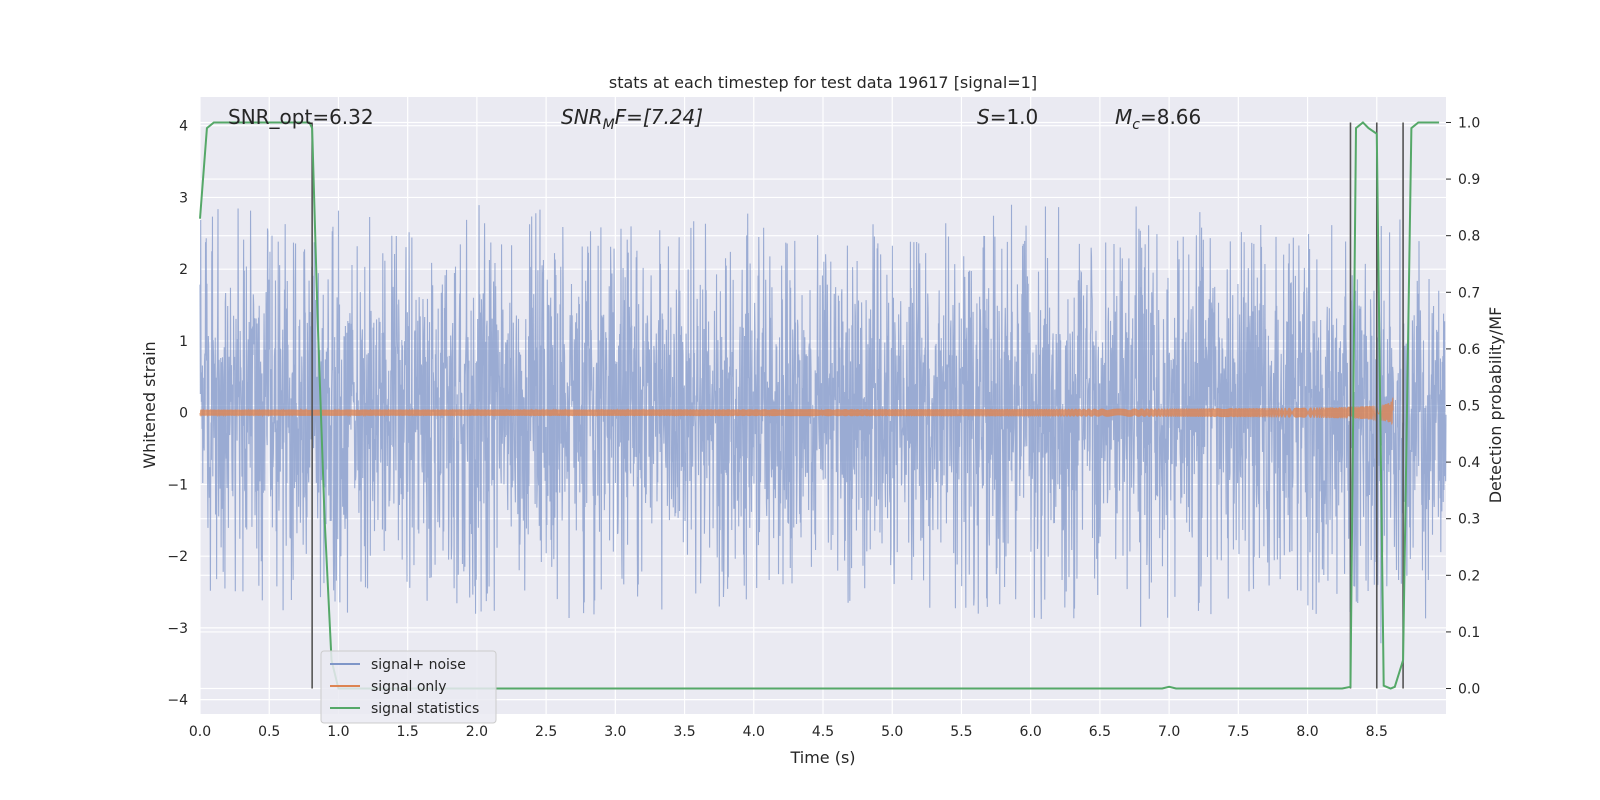 The image size is (1600, 800). What do you see at coordinates (1136, 125) in the screenshot?
I see `annotation-mc-sub: c` at bounding box center [1136, 125].